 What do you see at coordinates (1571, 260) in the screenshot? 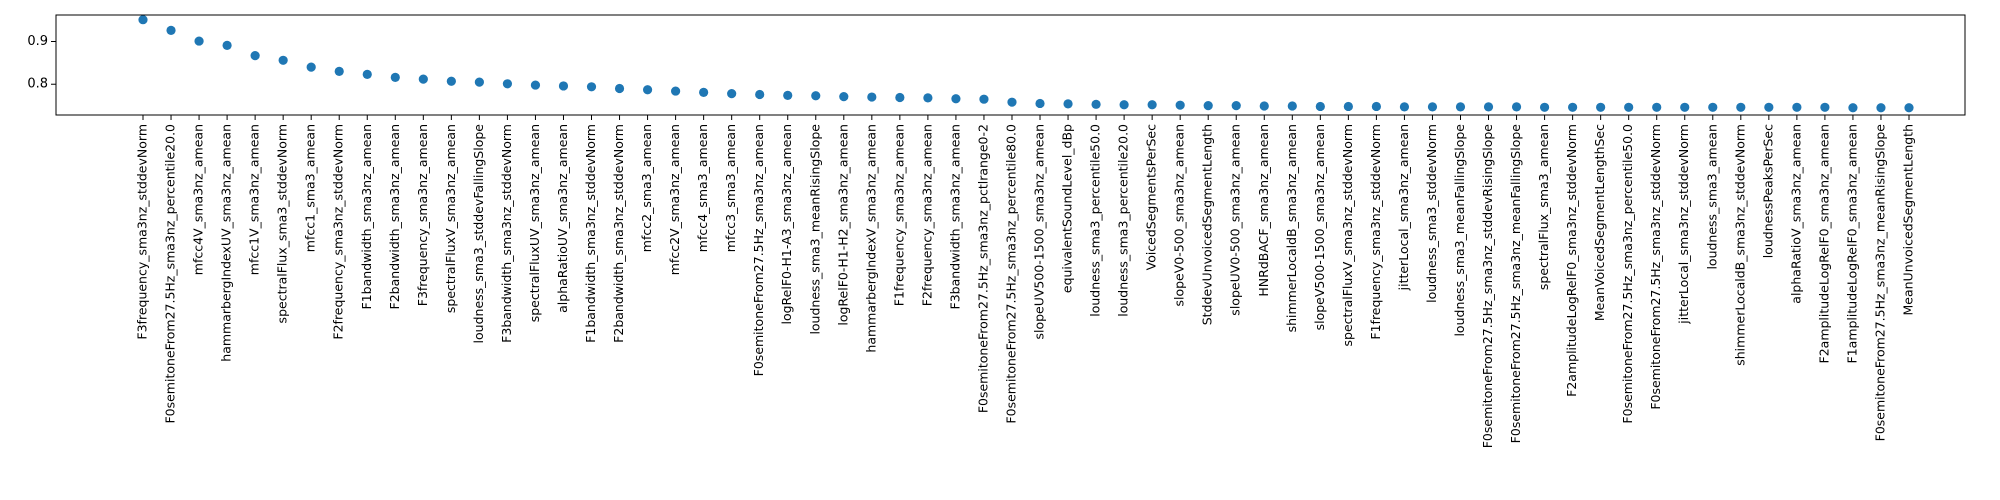
I see `x-tick-label: F2amplitudeLogRelF0_sma3nz_stddevNorm` at bounding box center [1571, 260].